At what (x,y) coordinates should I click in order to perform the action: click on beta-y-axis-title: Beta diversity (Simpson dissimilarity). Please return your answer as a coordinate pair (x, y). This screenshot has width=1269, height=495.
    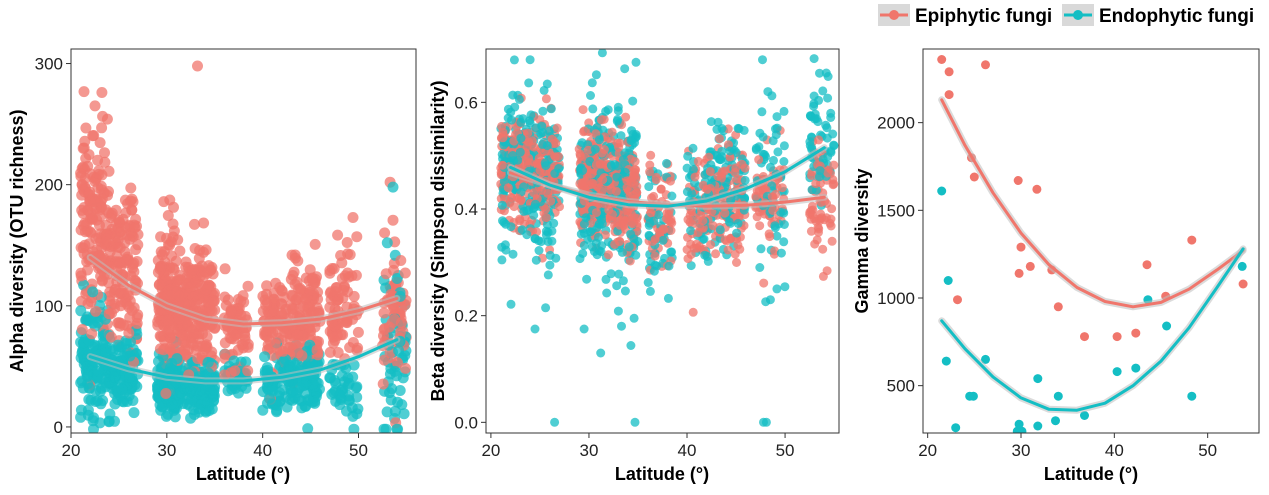
    Looking at the image, I should click on (438, 240).